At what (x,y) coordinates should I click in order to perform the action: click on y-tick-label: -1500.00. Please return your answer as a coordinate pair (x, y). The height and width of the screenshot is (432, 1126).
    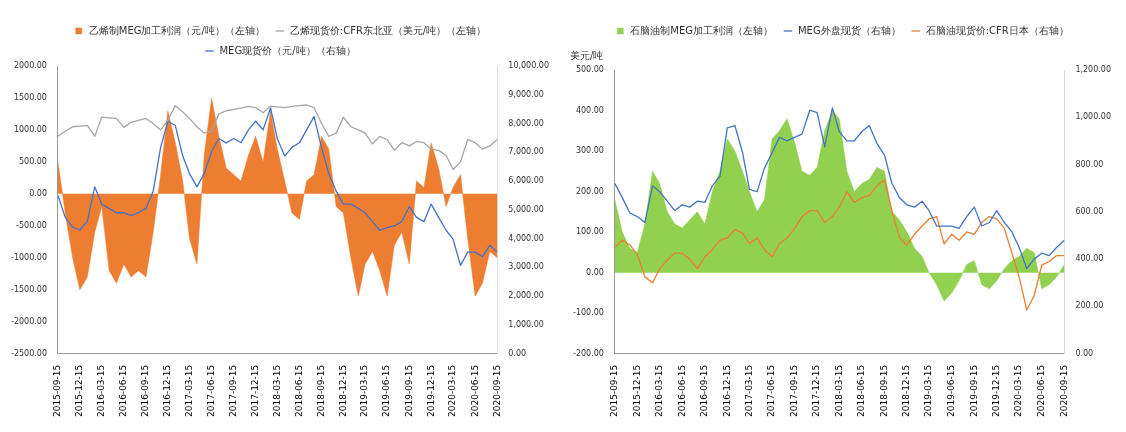
    Looking at the image, I should click on (29, 289).